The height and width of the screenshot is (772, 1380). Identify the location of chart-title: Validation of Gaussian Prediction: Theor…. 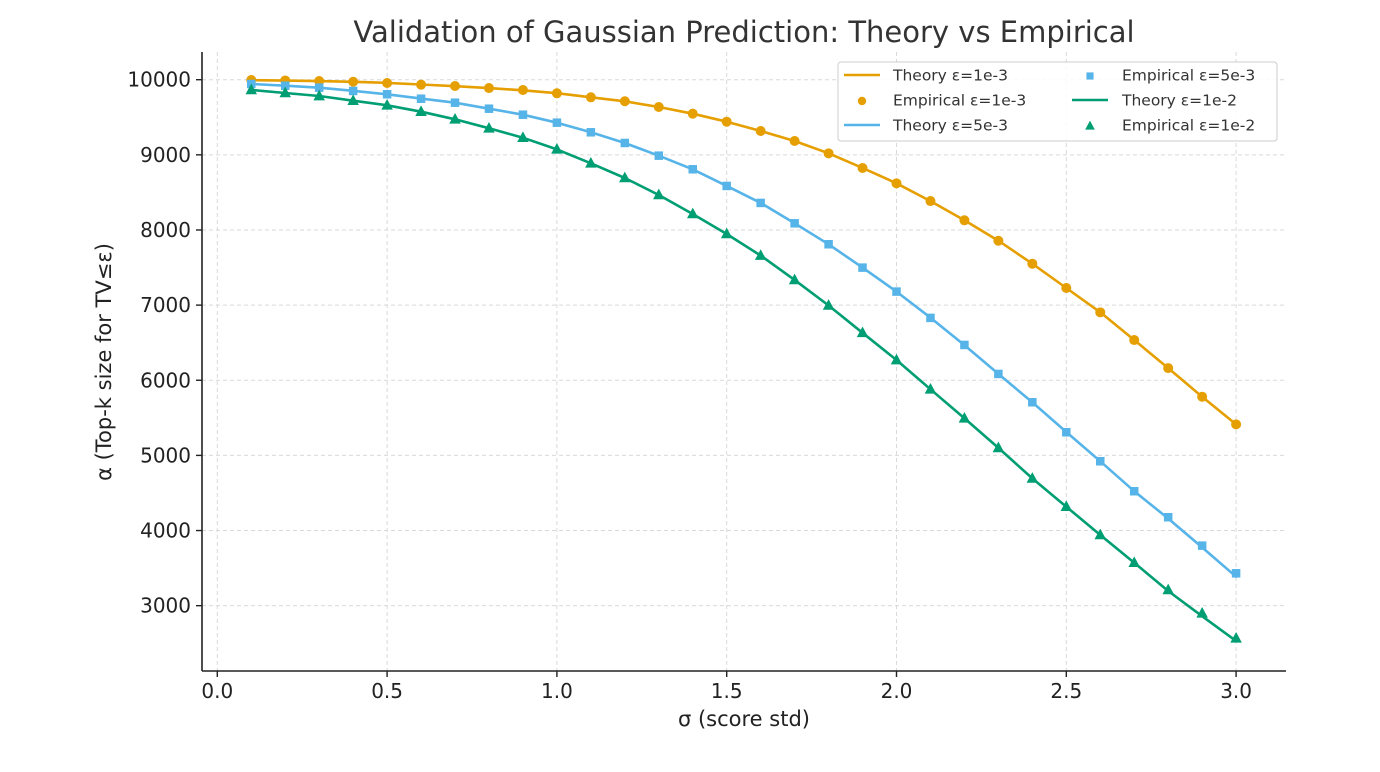
(743, 32).